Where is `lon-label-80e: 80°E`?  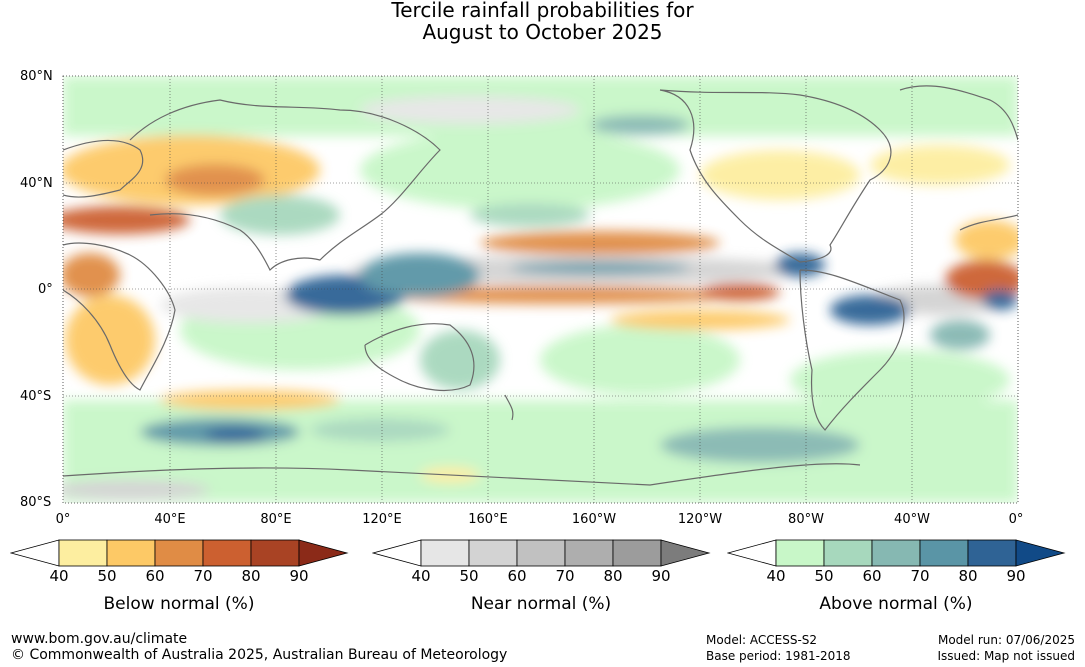 lon-label-80e: 80°E is located at coordinates (276, 519).